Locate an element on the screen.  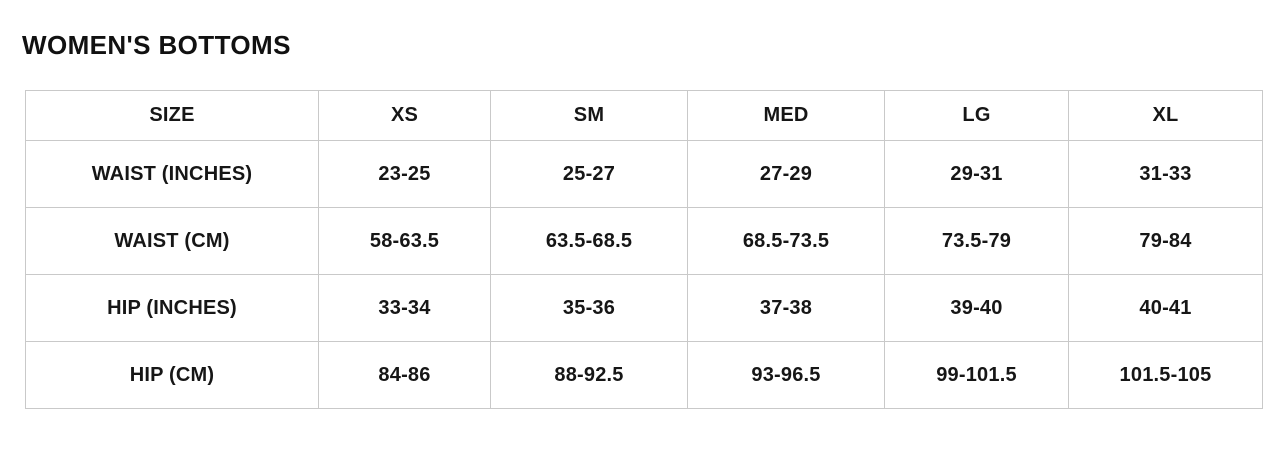
table-cell: 33-34 is located at coordinates (404, 308).